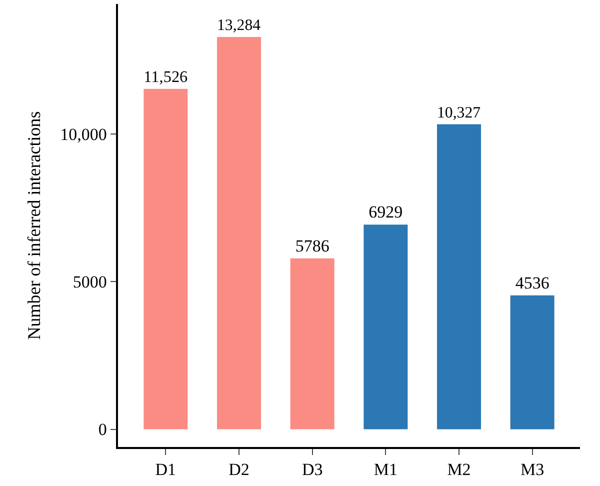 This screenshot has width=600, height=486. I want to click on y-tick-label: 0, so click(102, 430).